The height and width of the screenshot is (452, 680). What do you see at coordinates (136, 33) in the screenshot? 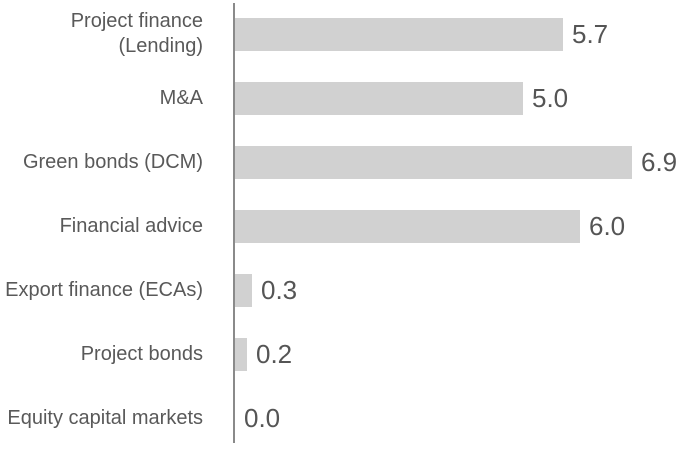
I see `category-label: Project finance (Lending)` at bounding box center [136, 33].